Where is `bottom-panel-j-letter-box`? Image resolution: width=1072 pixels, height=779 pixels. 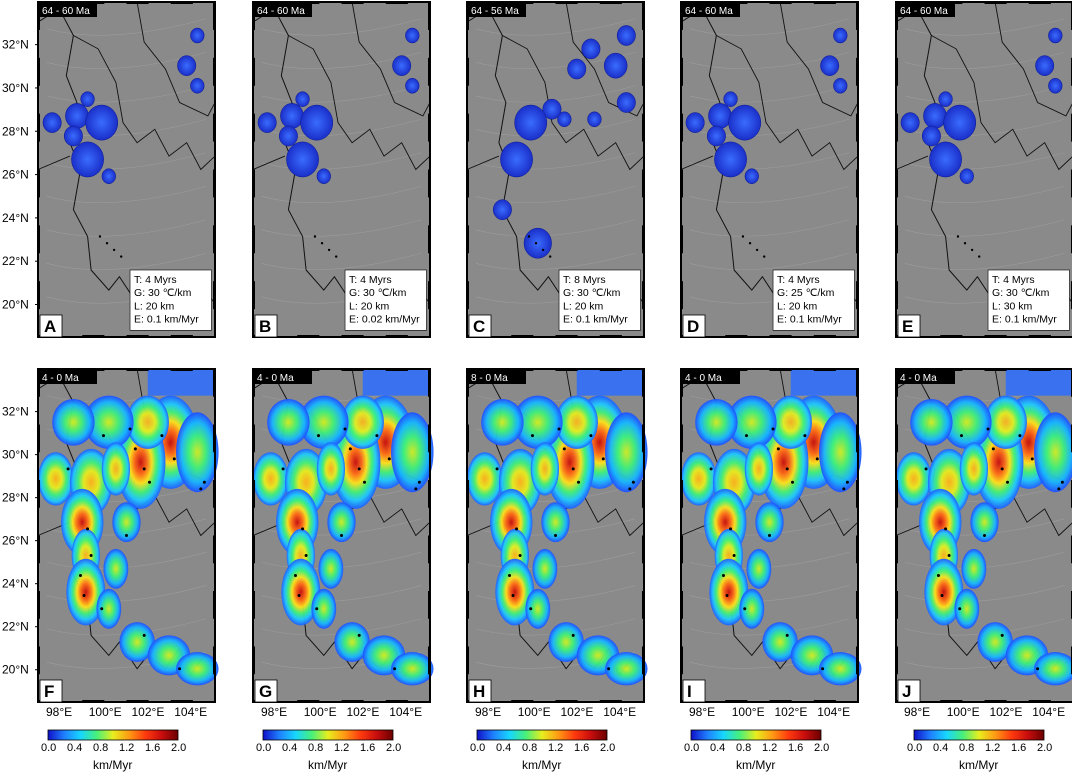
bottom-panel-j-letter-box is located at coordinates (909, 691).